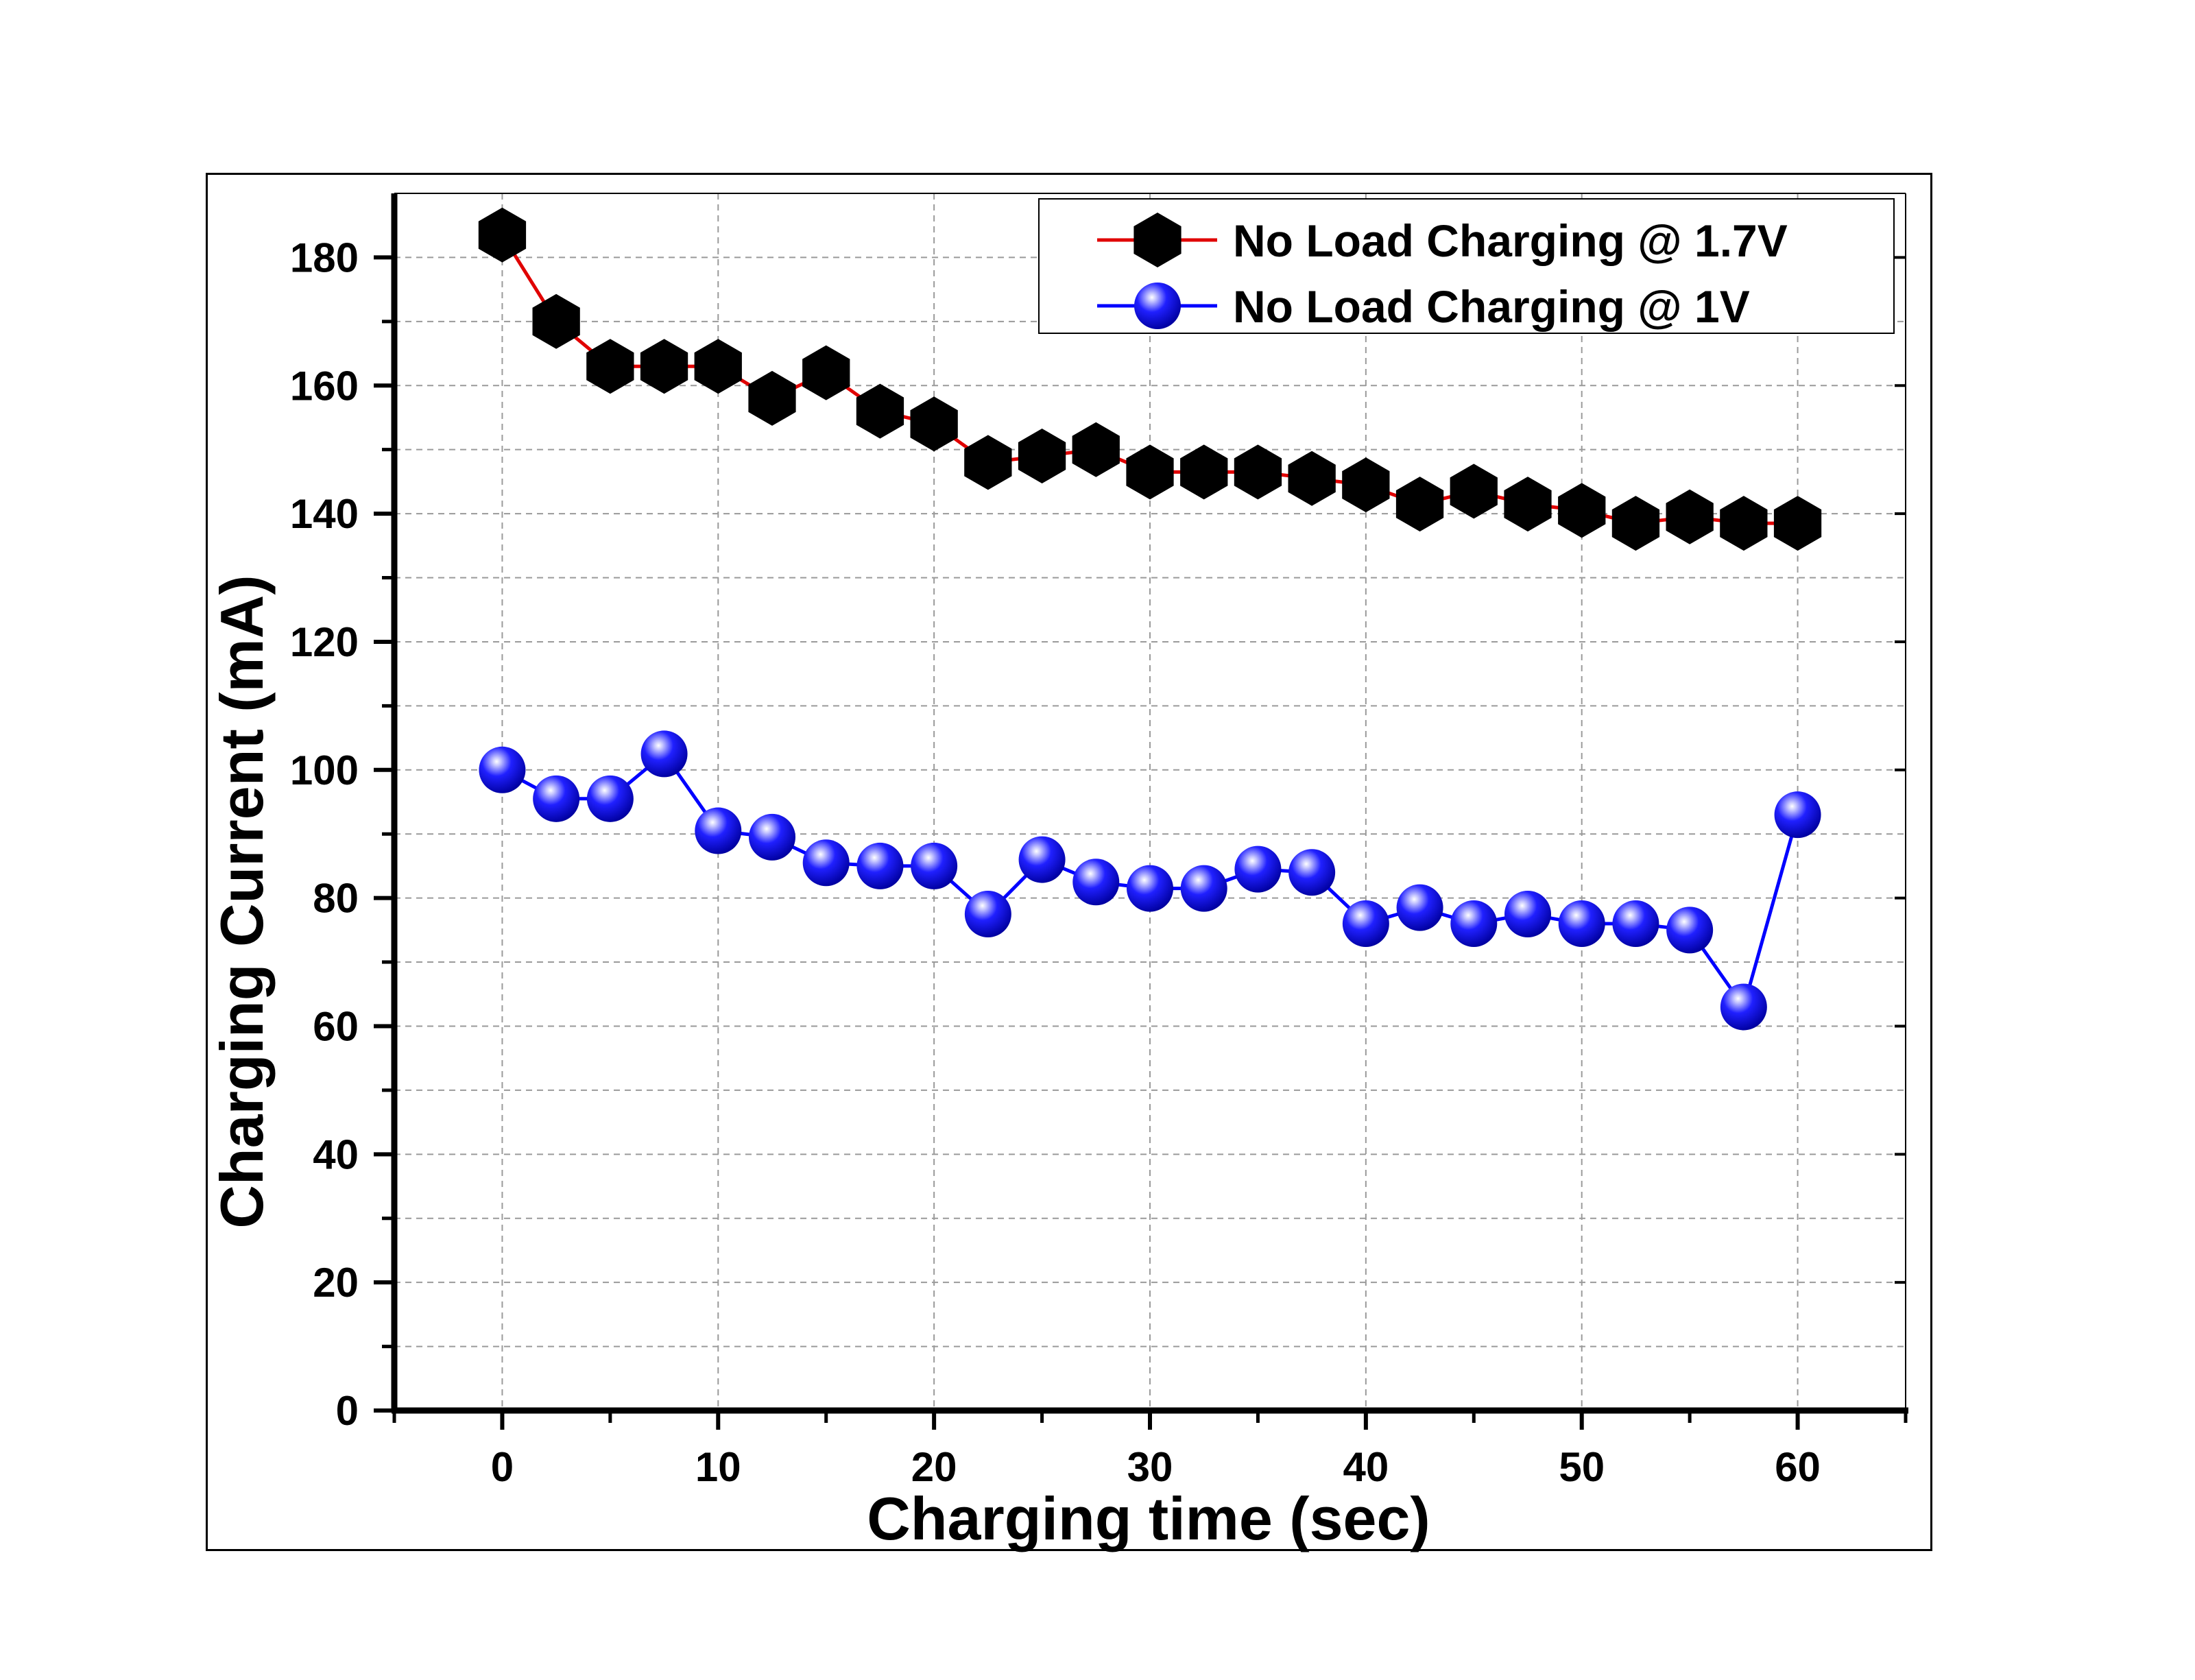 The height and width of the screenshot is (1680, 2195). What do you see at coordinates (1148, 1518) in the screenshot?
I see `x-axis-title: Charging time (sec)` at bounding box center [1148, 1518].